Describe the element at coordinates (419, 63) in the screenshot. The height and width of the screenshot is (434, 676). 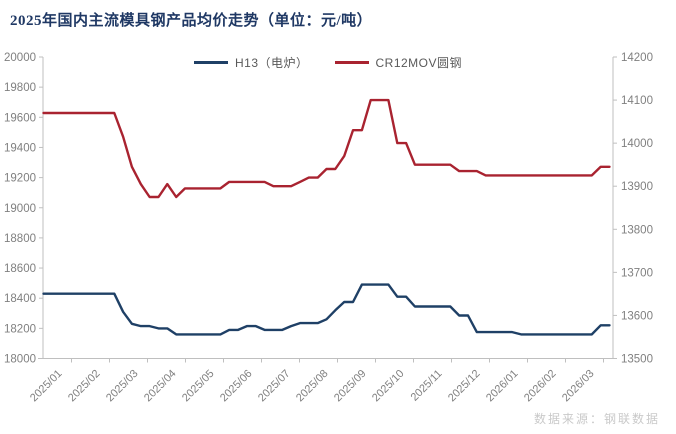
I see `legend-label-cr12mov: CR12MOV圆钢` at that location.